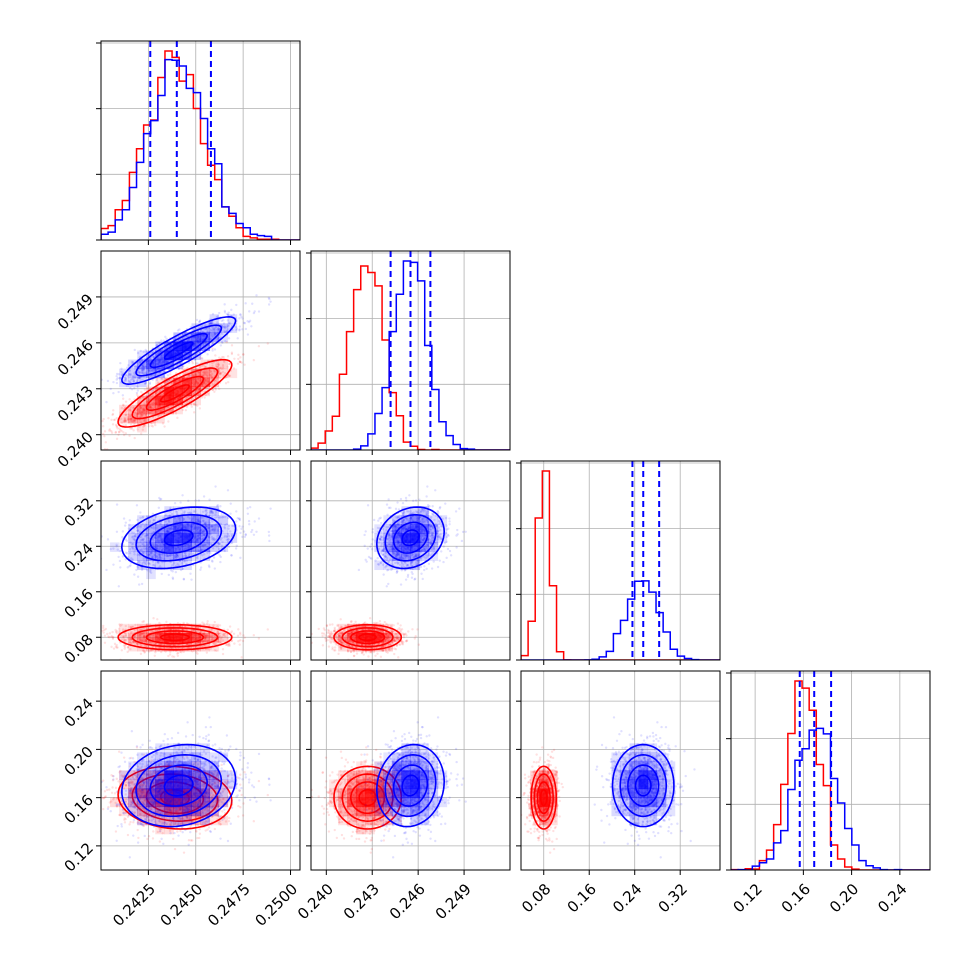 Image resolution: width=970 pixels, height=970 pixels. I want to click on panel-content, so click(200, 140).